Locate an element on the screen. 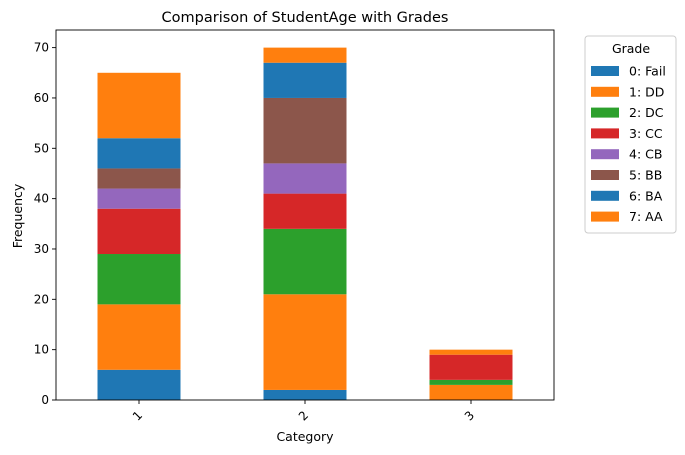 The width and height of the screenshot is (685, 455). y-tick-label: 10 is located at coordinates (41, 350).